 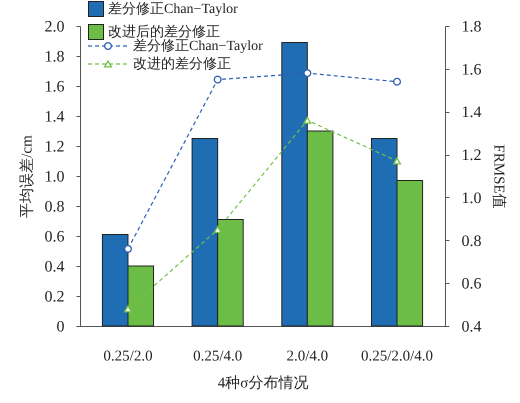 What do you see at coordinates (472, 327) in the screenshot?
I see `y2-tick-label: 0.4` at bounding box center [472, 327].